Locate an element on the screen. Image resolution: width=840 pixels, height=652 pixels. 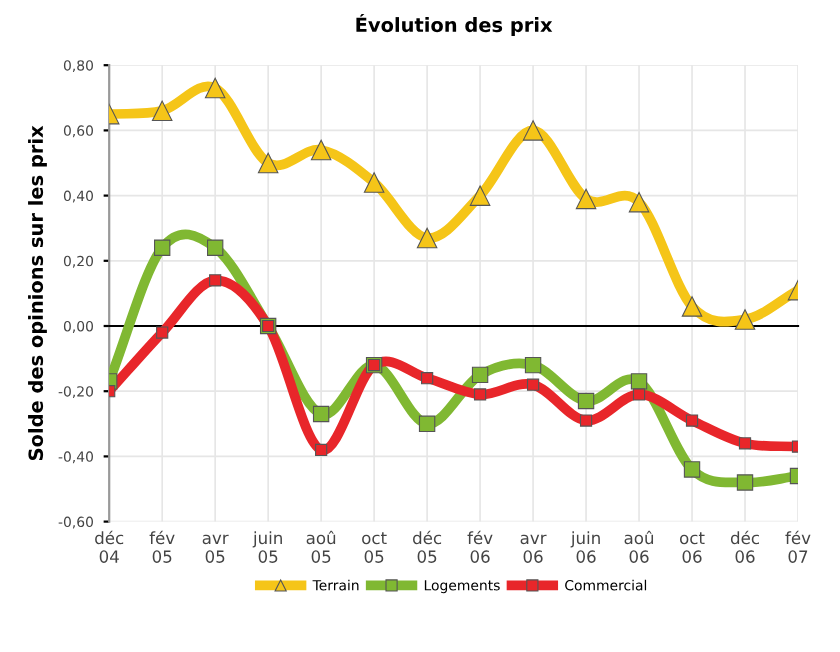
x-tick-label: avr 05 is located at coordinates (215, 548).